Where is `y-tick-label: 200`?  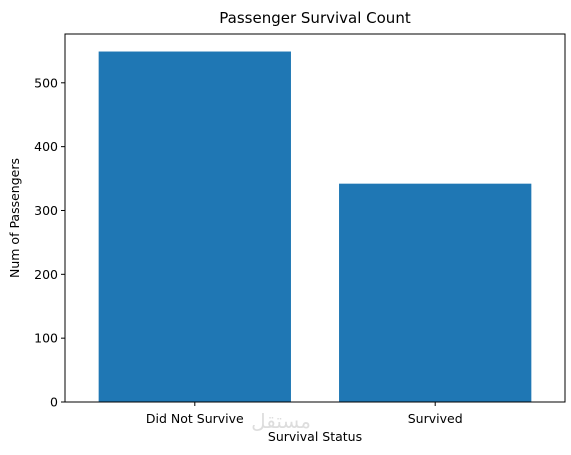 y-tick-label: 200 is located at coordinates (46, 274).